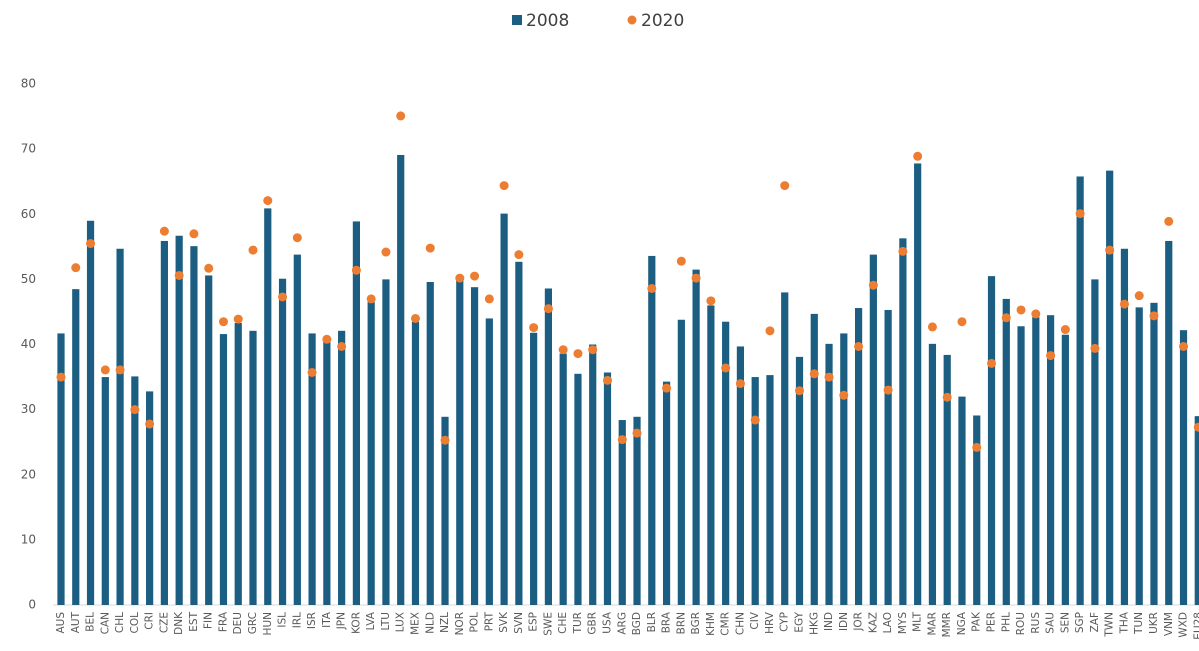 Image resolution: width=1199 pixels, height=651 pixels. Describe the element at coordinates (711, 624) in the screenshot. I see `x-tick-label: KHM` at that location.